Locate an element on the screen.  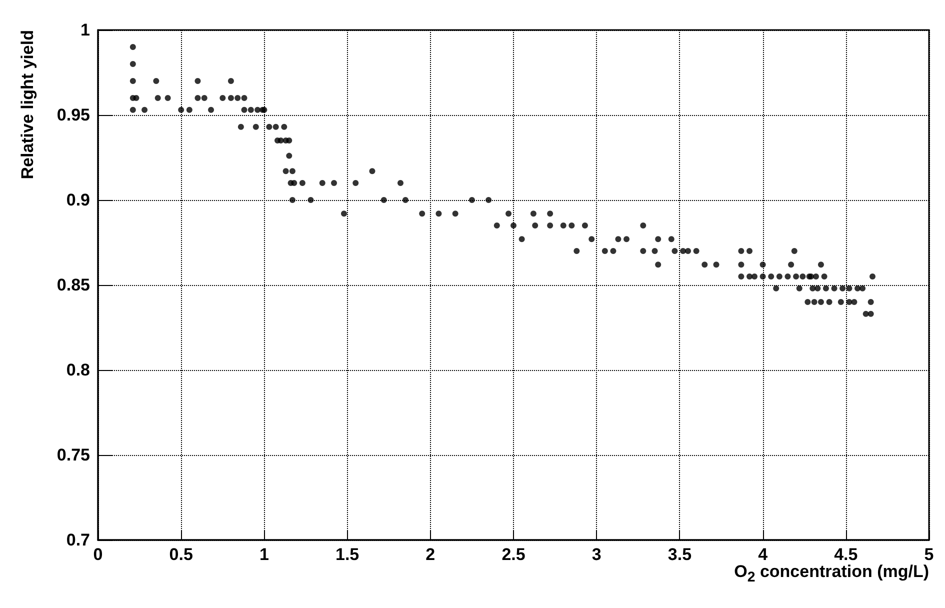
x-tick-label: 2 is located at coordinates (431, 554).